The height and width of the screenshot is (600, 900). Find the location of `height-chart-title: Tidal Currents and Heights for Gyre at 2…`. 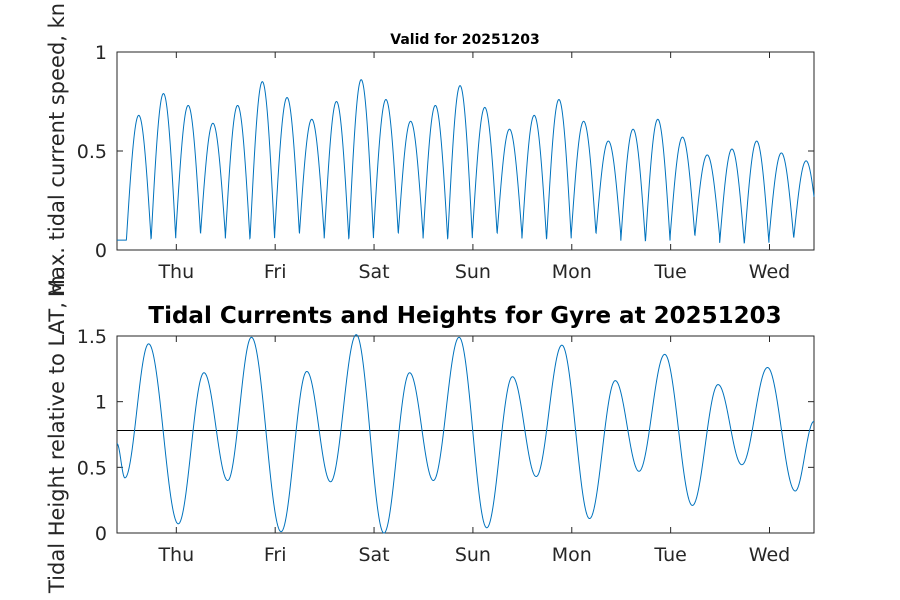

height-chart-title: Tidal Currents and Heights for Gyre at 2… is located at coordinates (464, 316).